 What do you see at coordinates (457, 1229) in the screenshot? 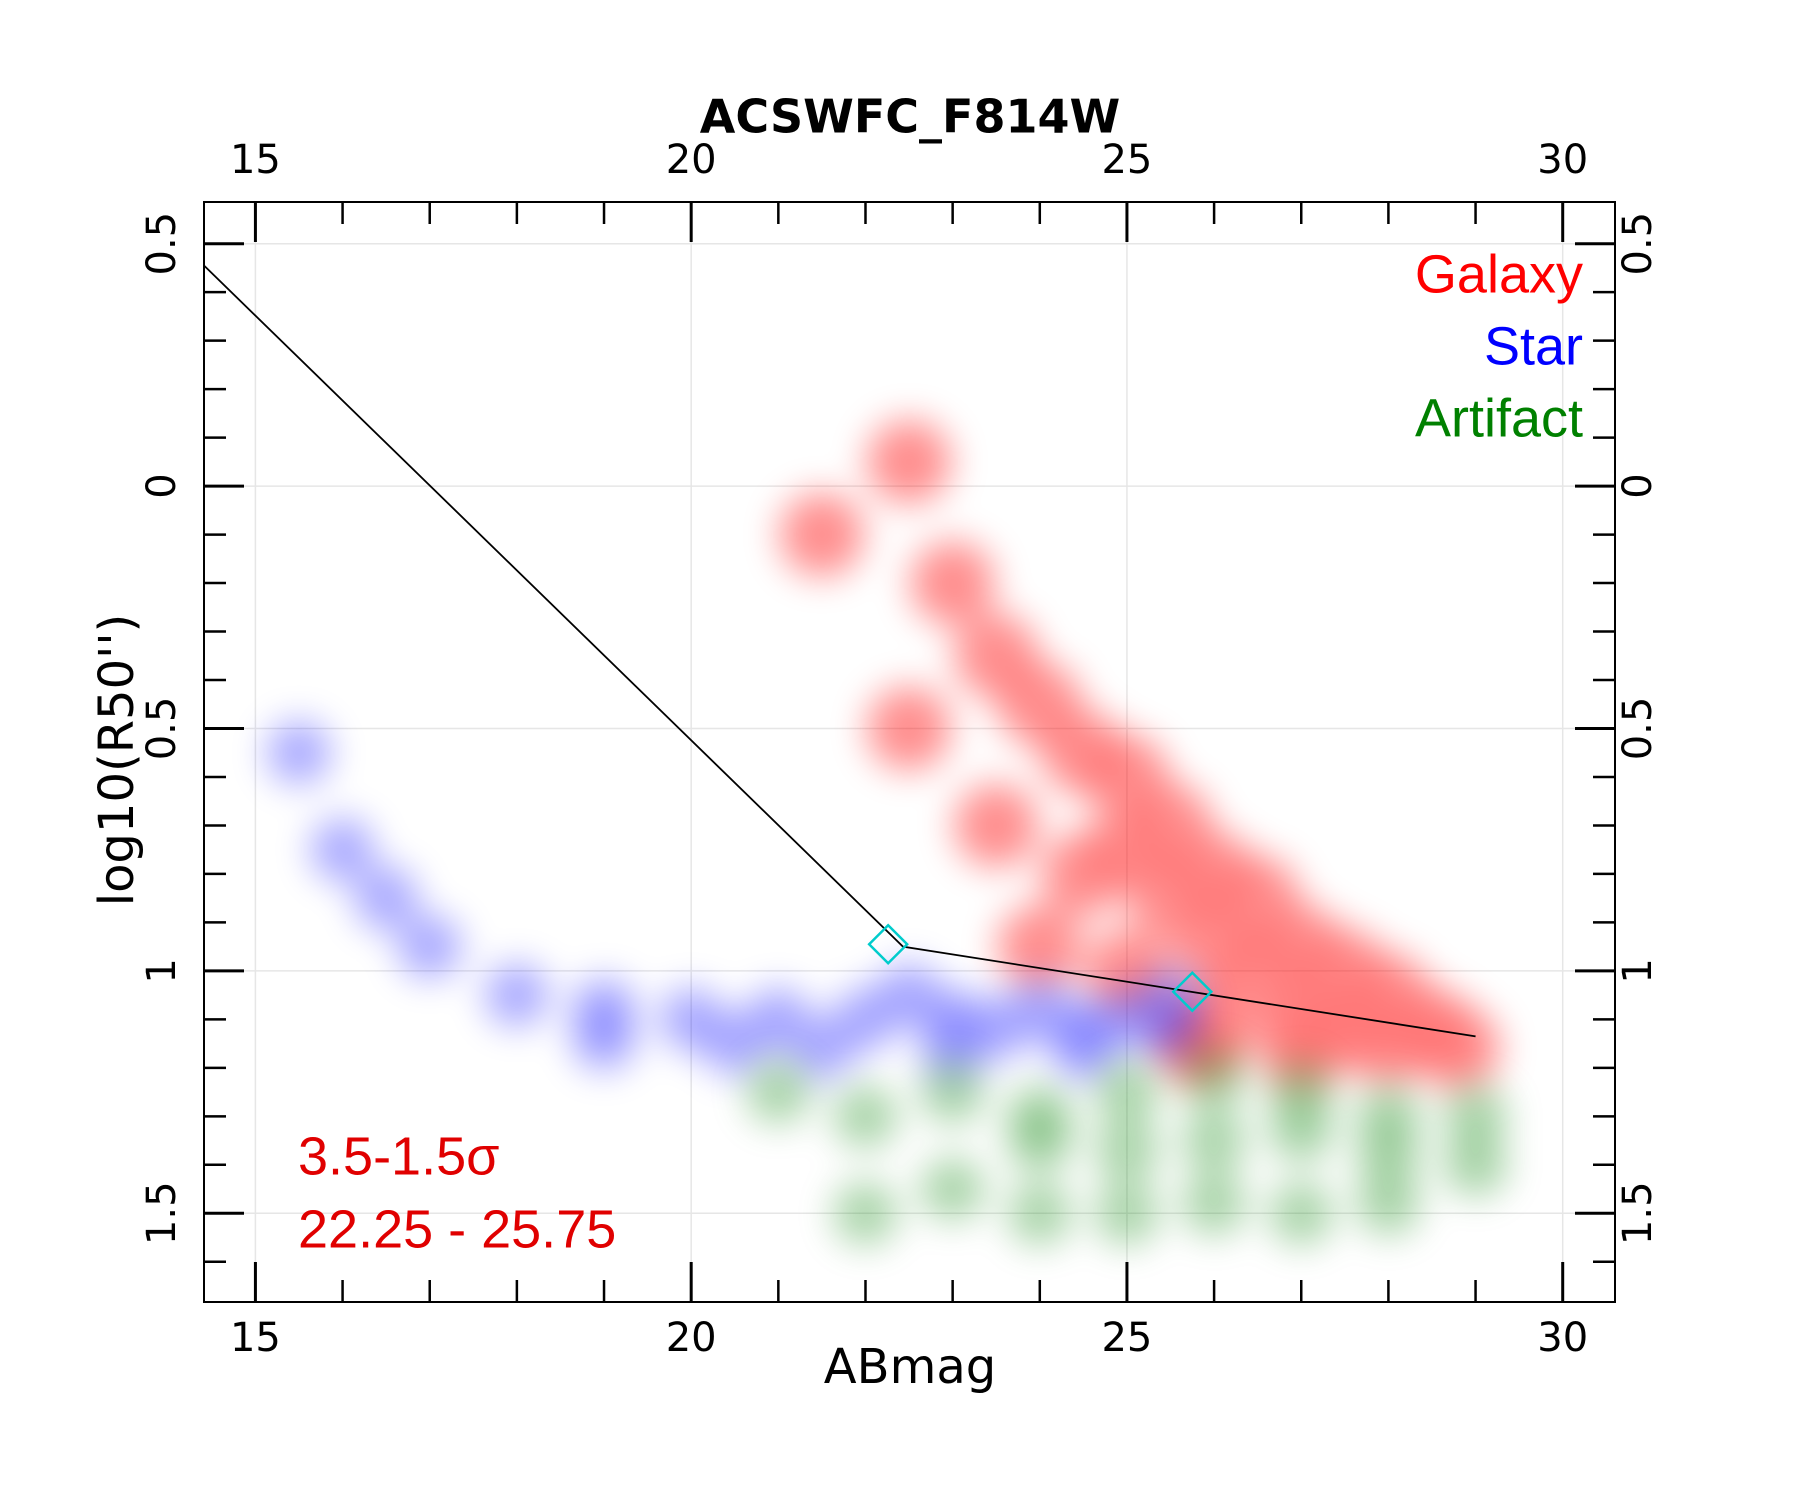
I see `annotation: 22.25 - 25.75` at bounding box center [457, 1229].